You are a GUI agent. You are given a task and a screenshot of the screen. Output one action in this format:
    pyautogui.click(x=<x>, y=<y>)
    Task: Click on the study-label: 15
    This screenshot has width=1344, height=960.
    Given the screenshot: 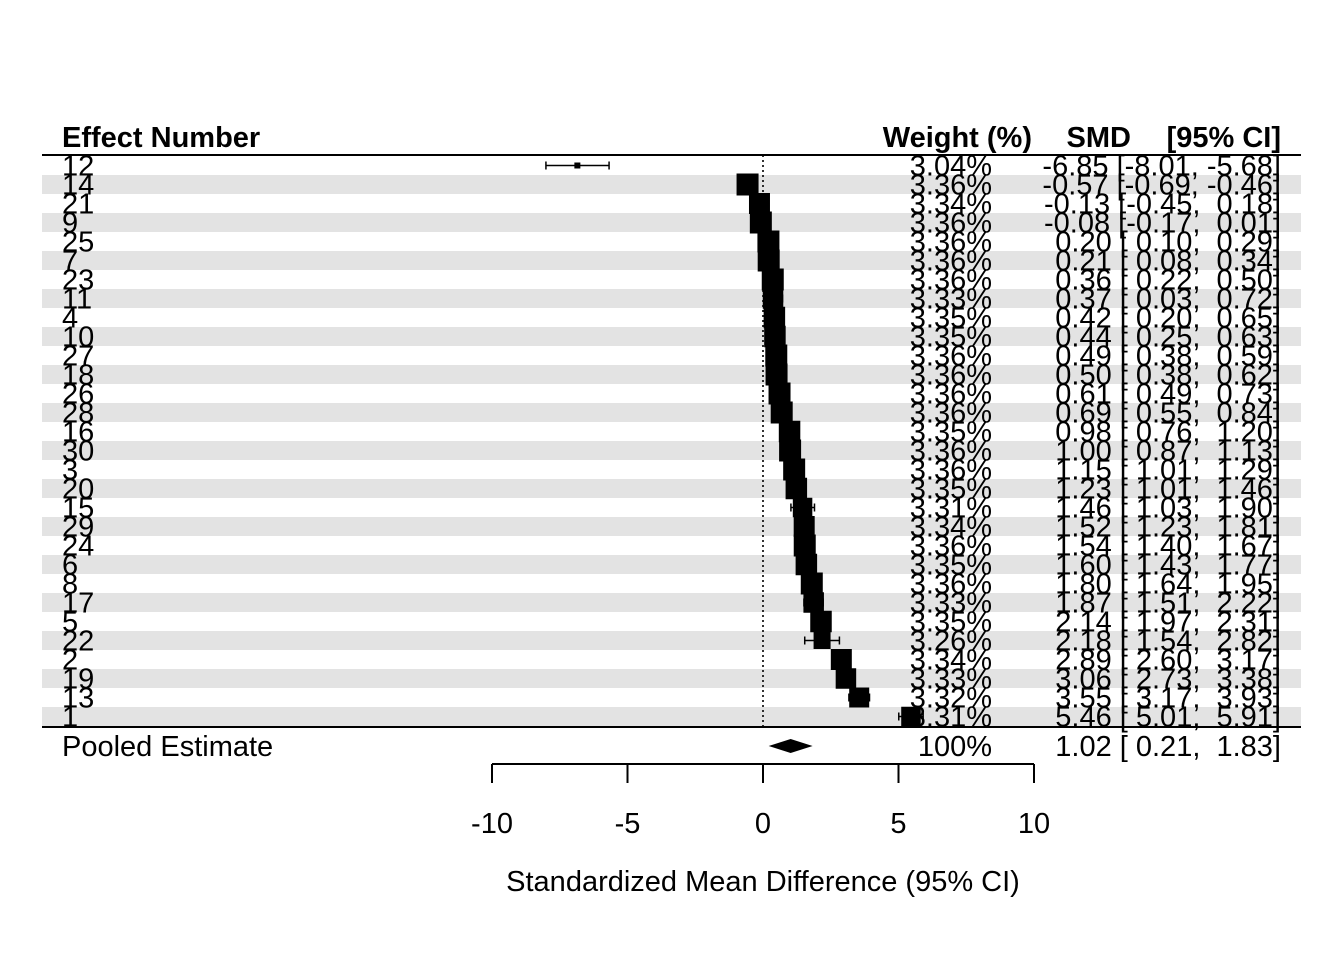 What is the action you would take?
    pyautogui.click(x=78, y=509)
    